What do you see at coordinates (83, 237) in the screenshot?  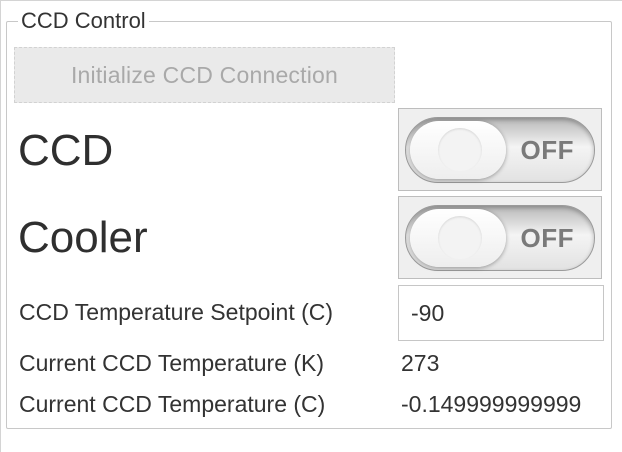 I see `cooler-label: Cooler` at bounding box center [83, 237].